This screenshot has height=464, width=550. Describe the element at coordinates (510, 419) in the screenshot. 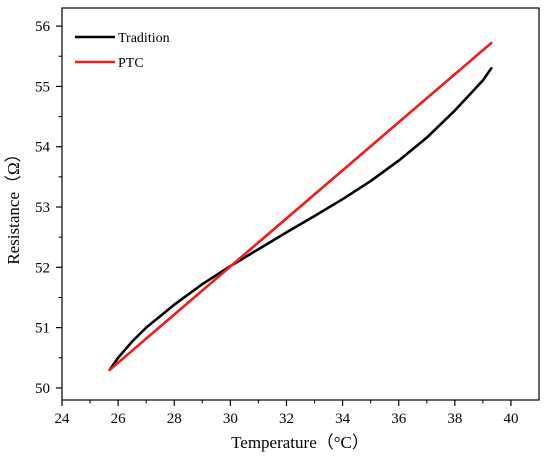

I see `x-tick-label: 40` at that location.